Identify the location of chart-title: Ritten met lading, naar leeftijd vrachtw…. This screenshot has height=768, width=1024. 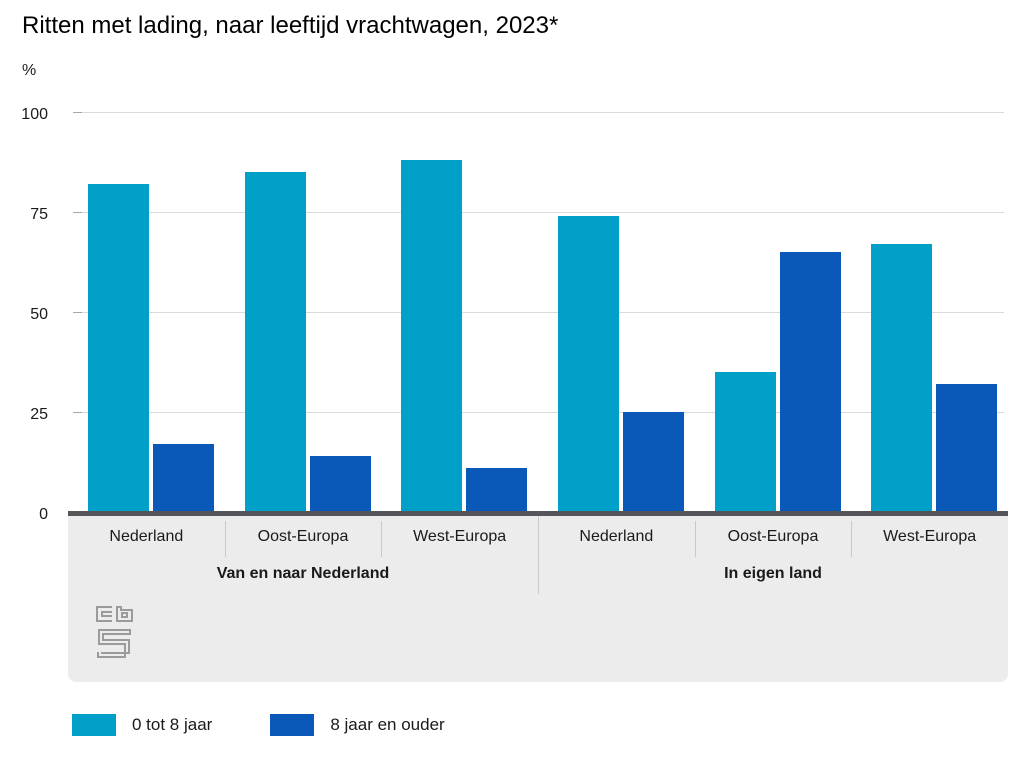
(290, 25).